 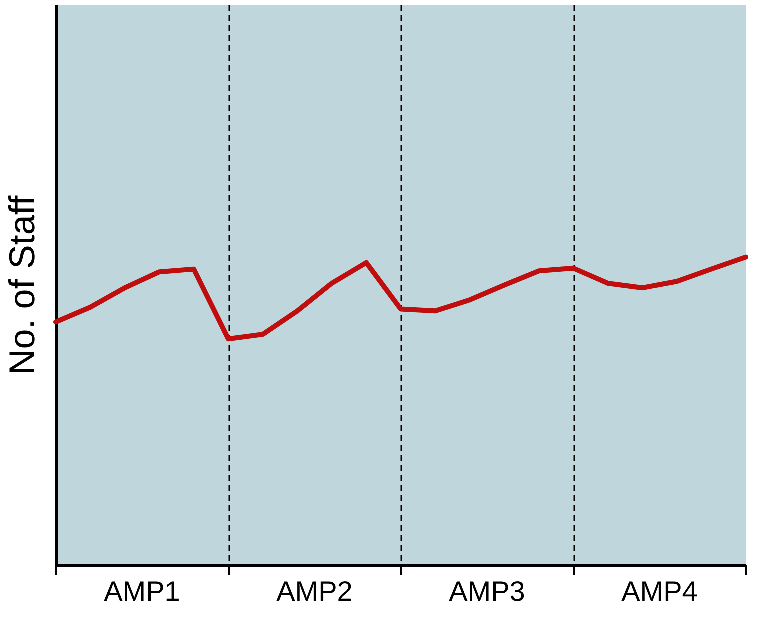 What do you see at coordinates (660, 591) in the screenshot?
I see `text: AMP4` at bounding box center [660, 591].